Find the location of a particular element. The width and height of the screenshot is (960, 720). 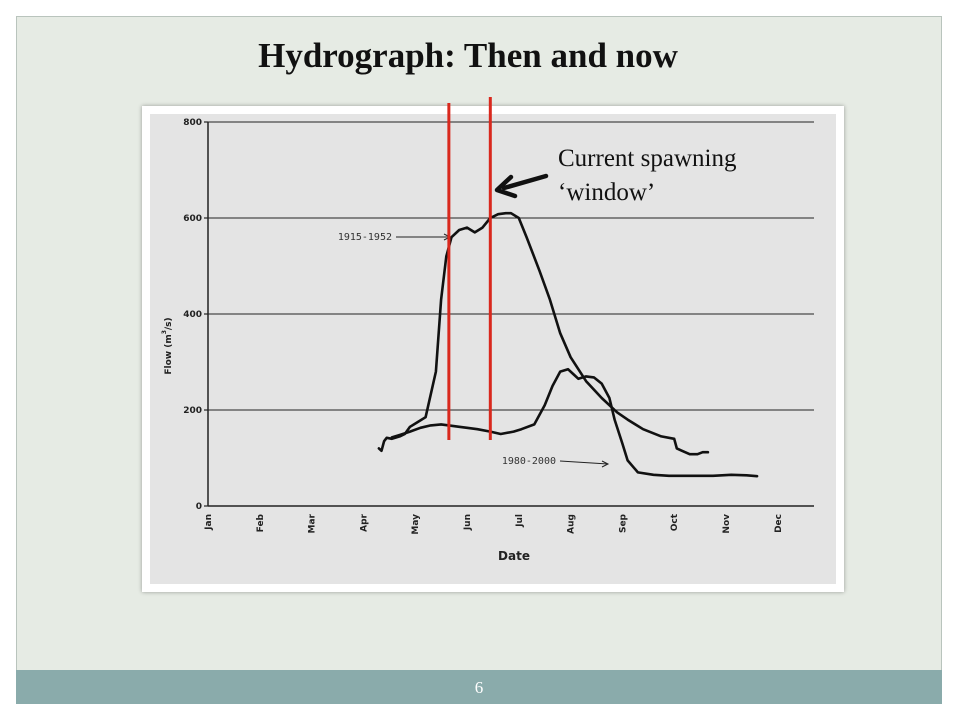

y-axis-label-end: /s) is located at coordinates (169, 323).